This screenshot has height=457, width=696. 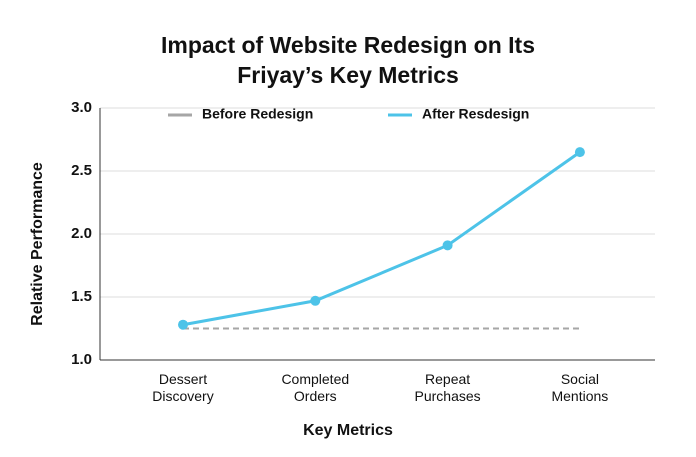 What do you see at coordinates (257, 114) in the screenshot?
I see `legend-label: Before Redesign` at bounding box center [257, 114].